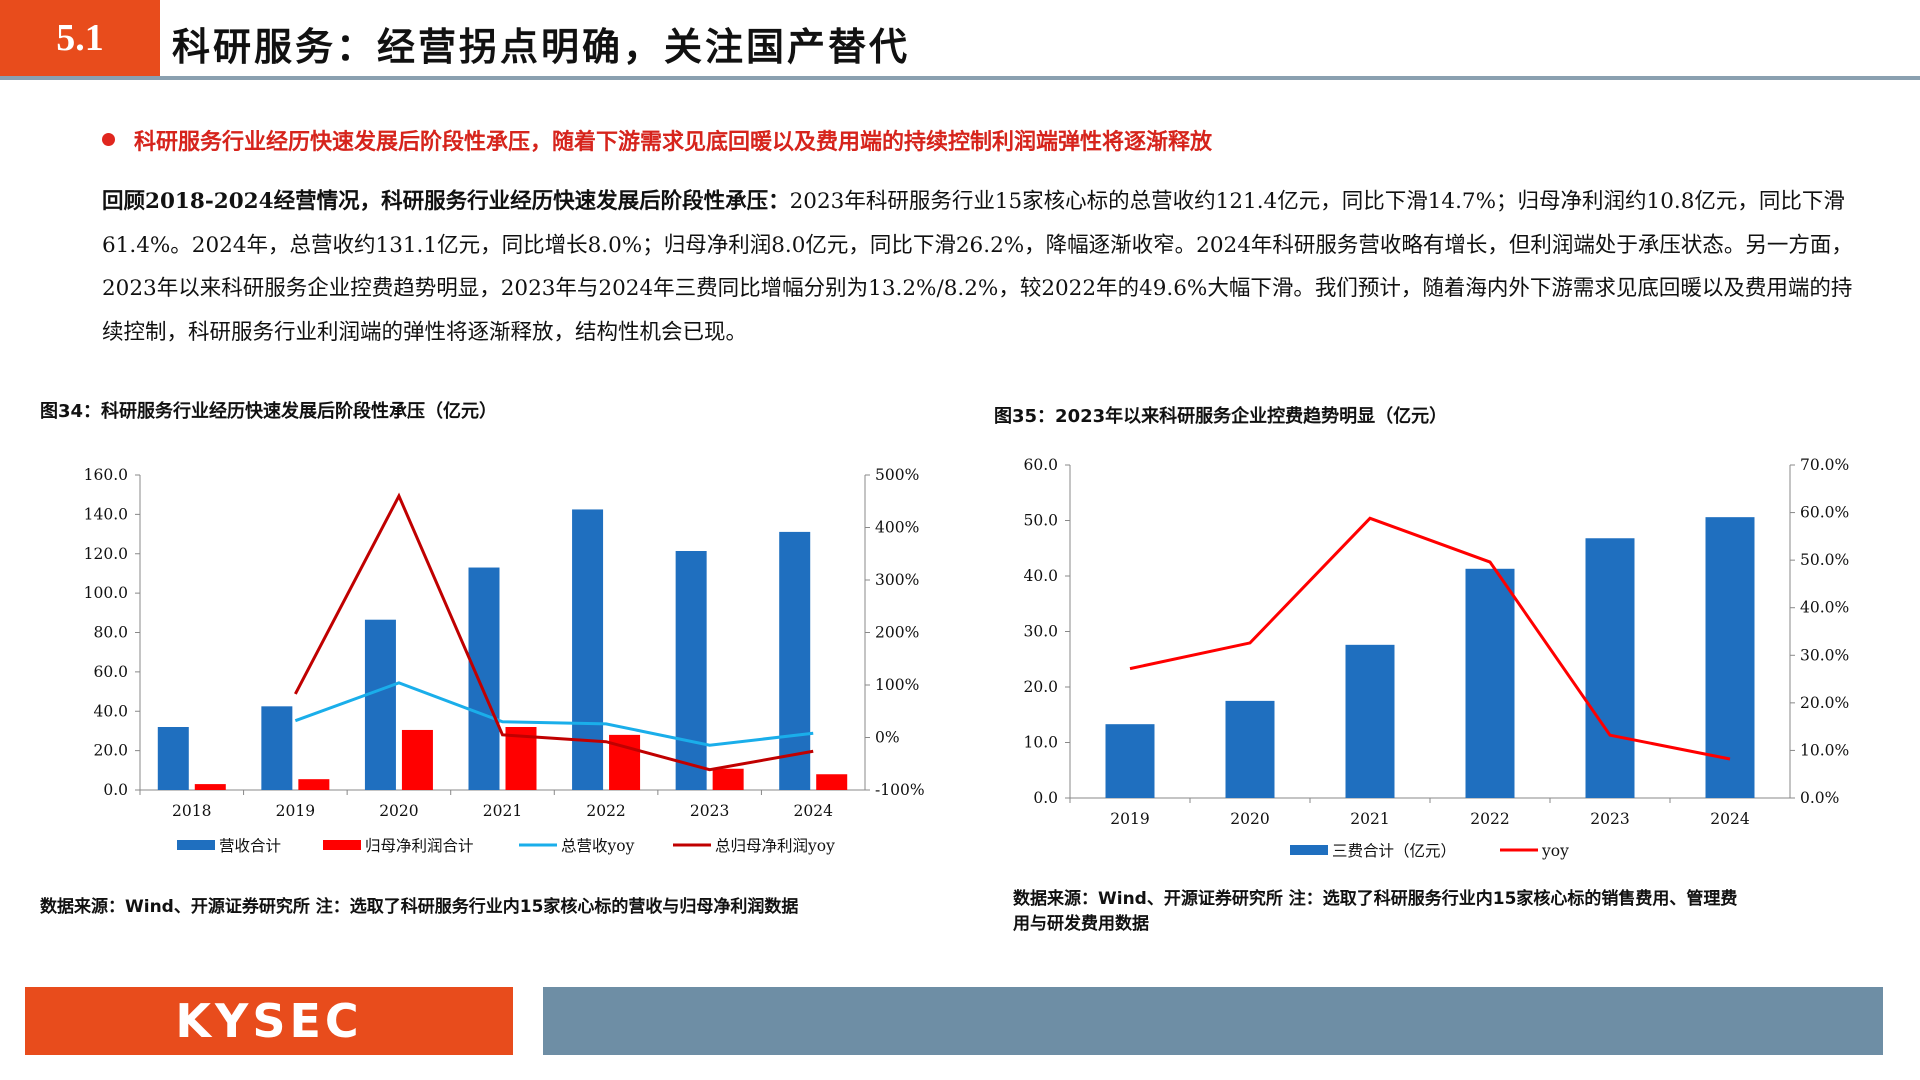 The height and width of the screenshot is (1080, 1920). I want to click on y-tick-label-right: 500%, so click(897, 475).